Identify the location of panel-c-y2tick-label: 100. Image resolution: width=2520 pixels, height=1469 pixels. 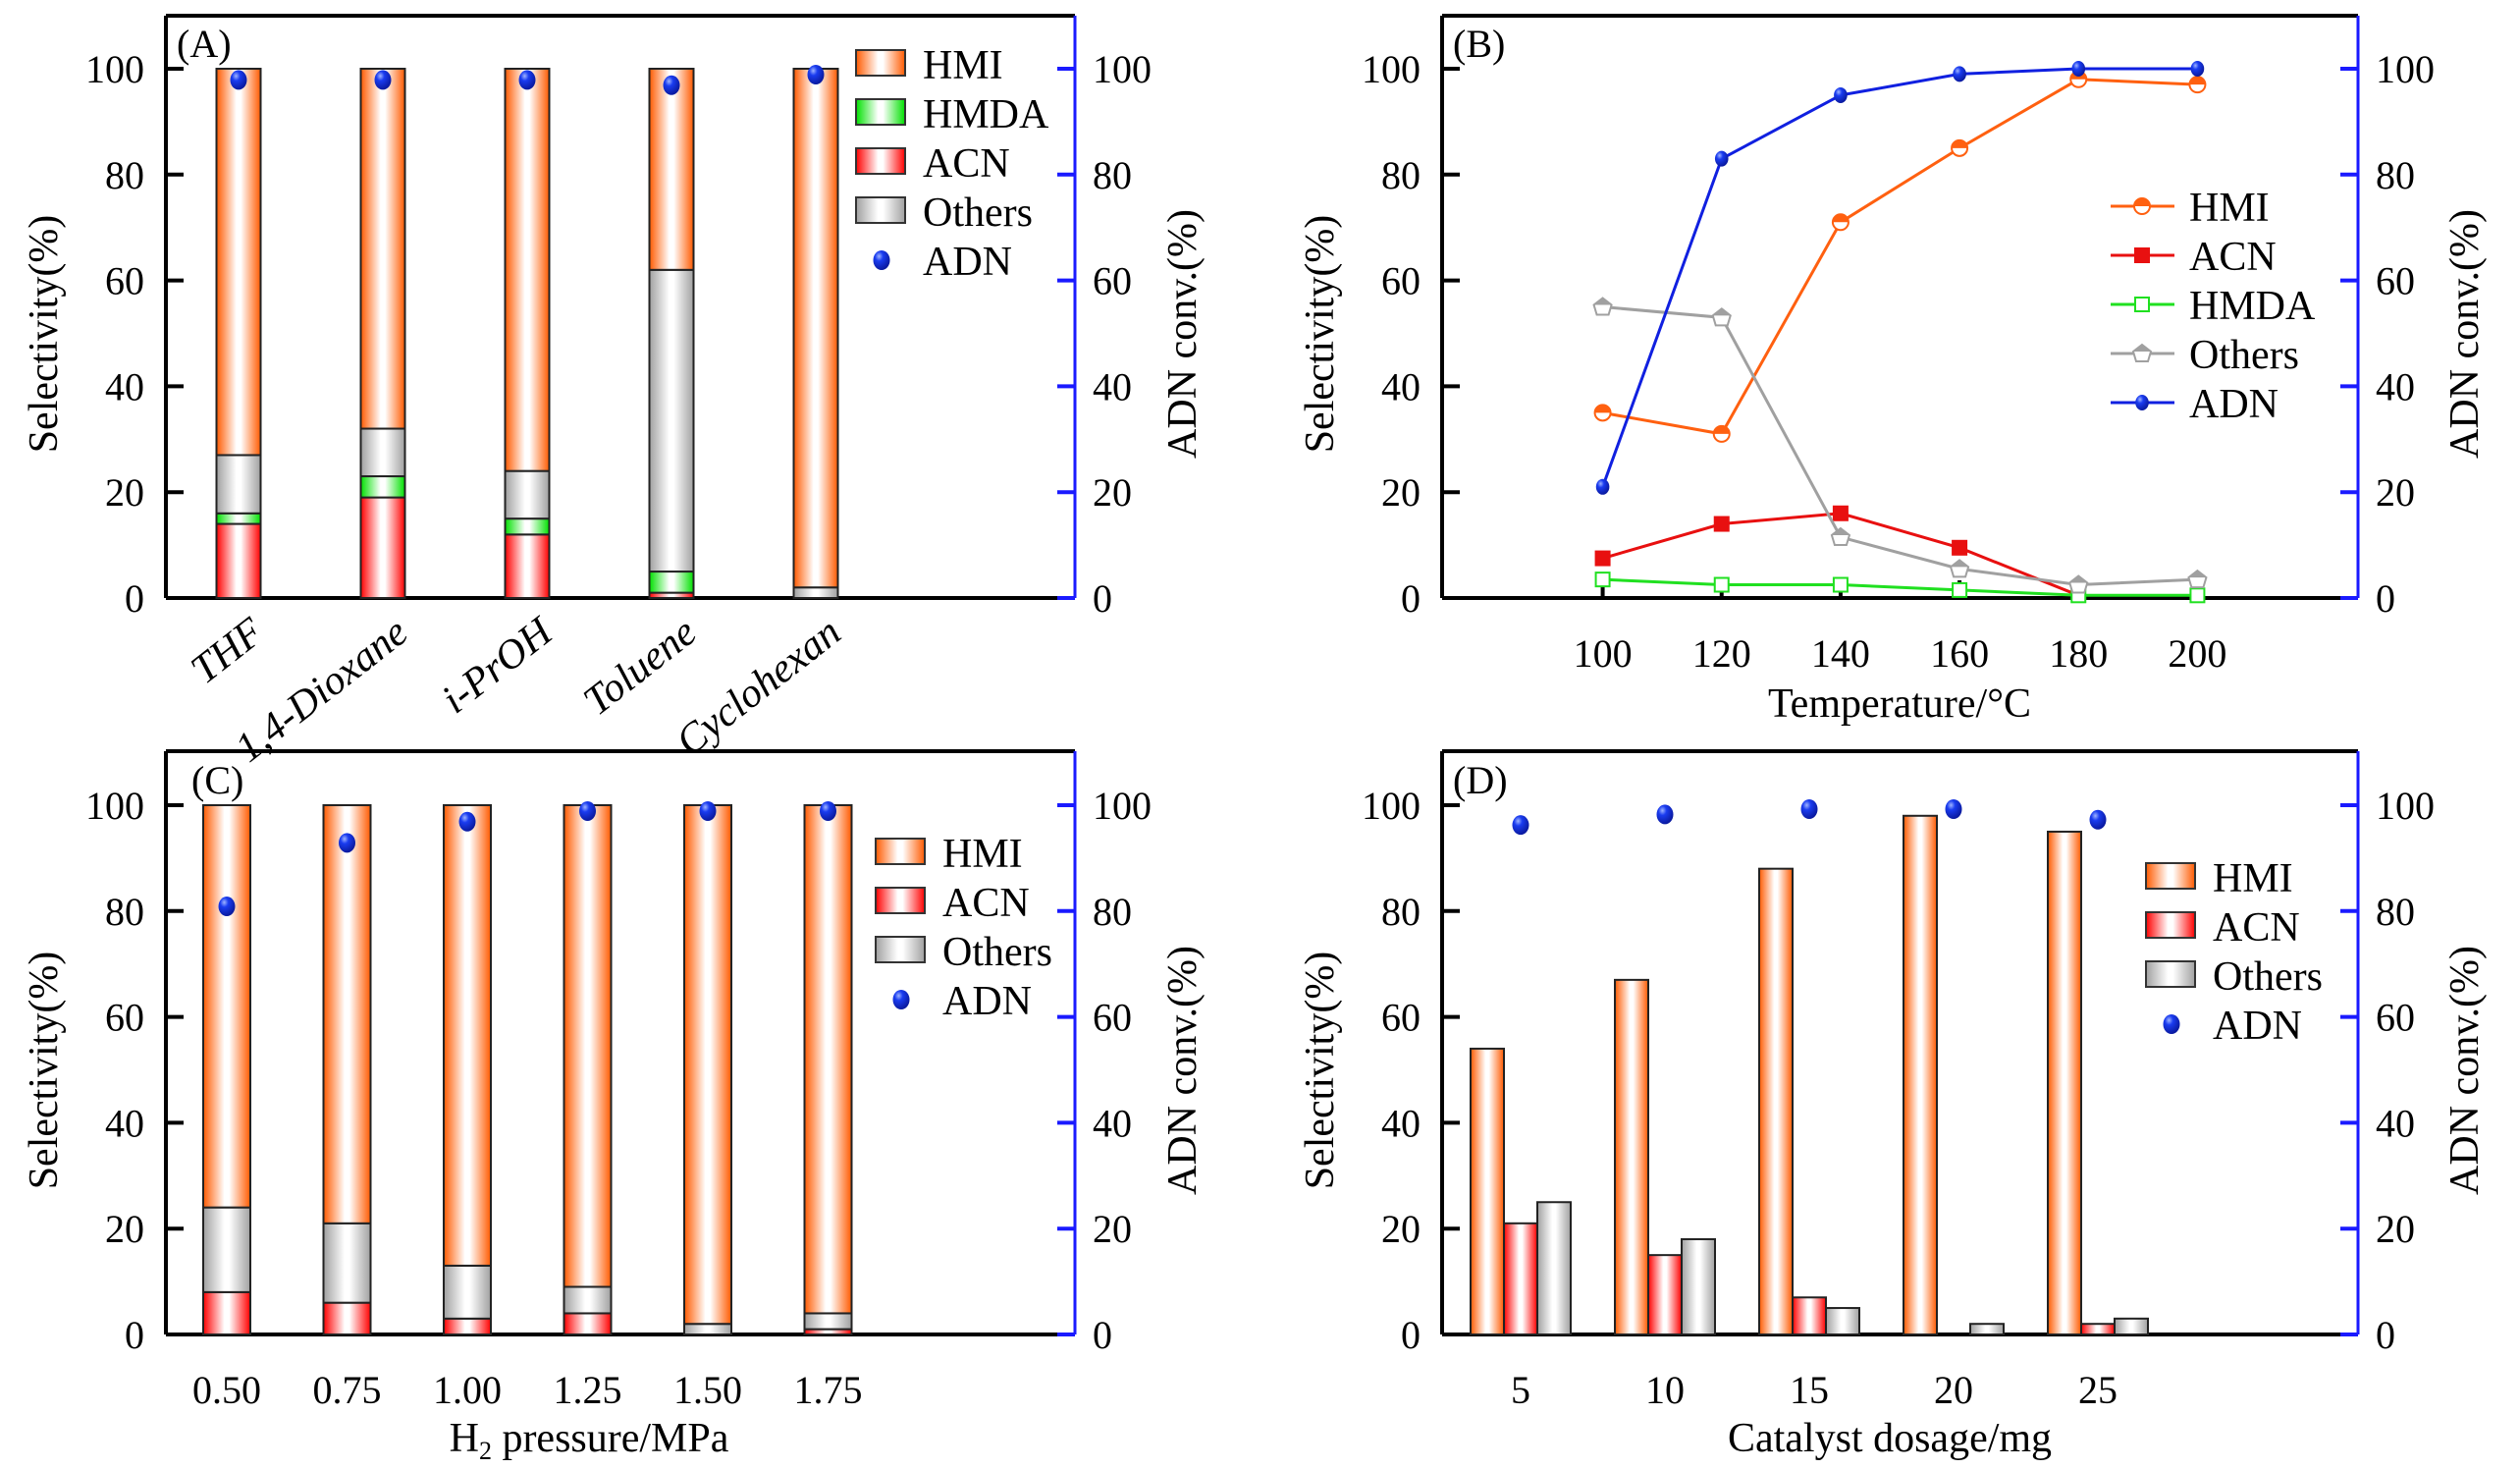
(1122, 806).